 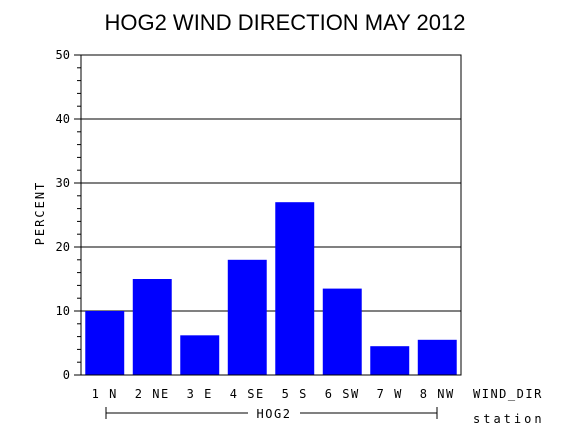 I want to click on y-axis-label: PERCENT, so click(x=40, y=213).